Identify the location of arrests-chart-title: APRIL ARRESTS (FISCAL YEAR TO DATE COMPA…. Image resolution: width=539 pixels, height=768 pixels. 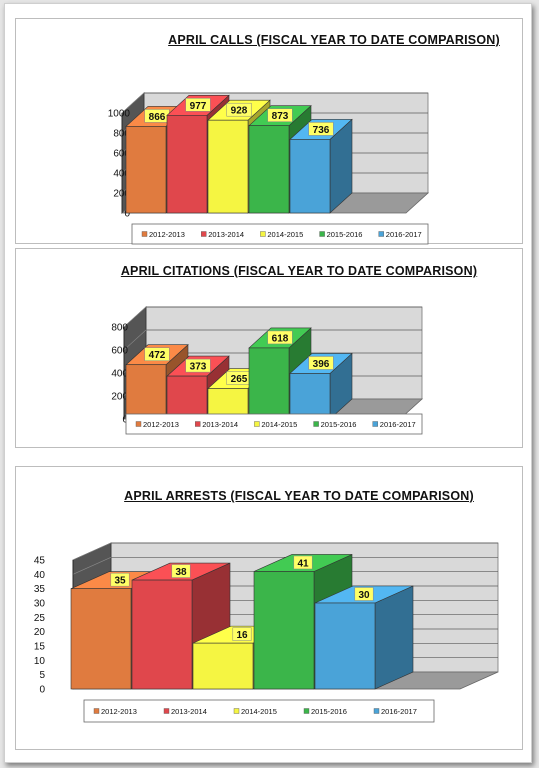
(299, 496).